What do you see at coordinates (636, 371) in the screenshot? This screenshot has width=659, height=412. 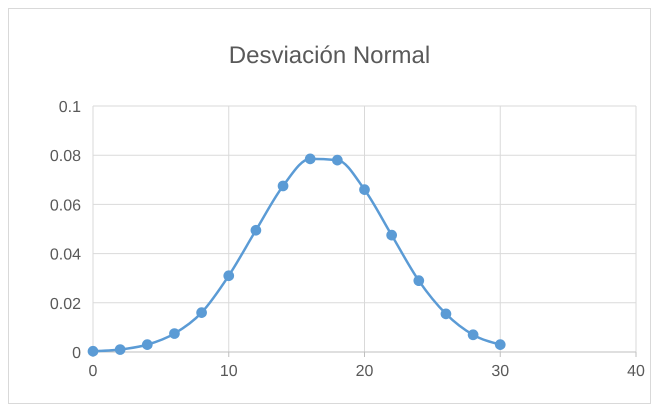 I see `x-tick-label: 40` at bounding box center [636, 371].